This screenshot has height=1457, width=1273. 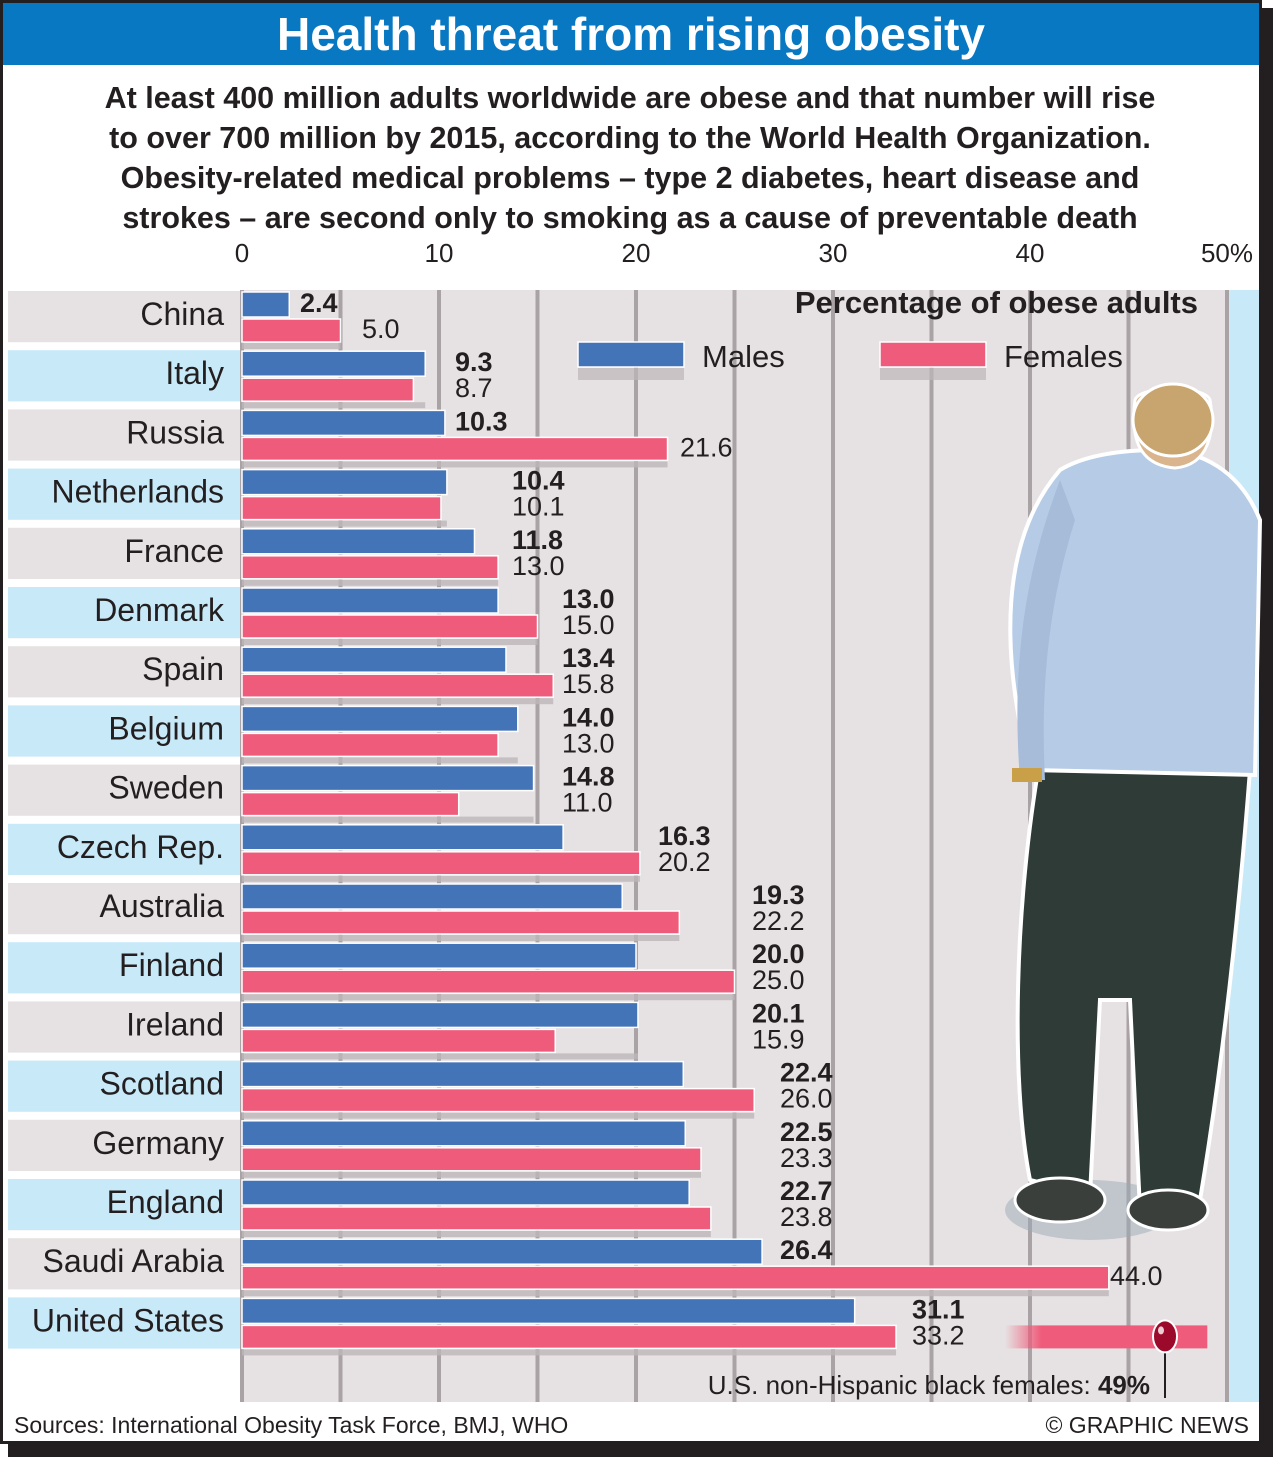 I want to click on data-label-females: 21.6, so click(x=706, y=447).